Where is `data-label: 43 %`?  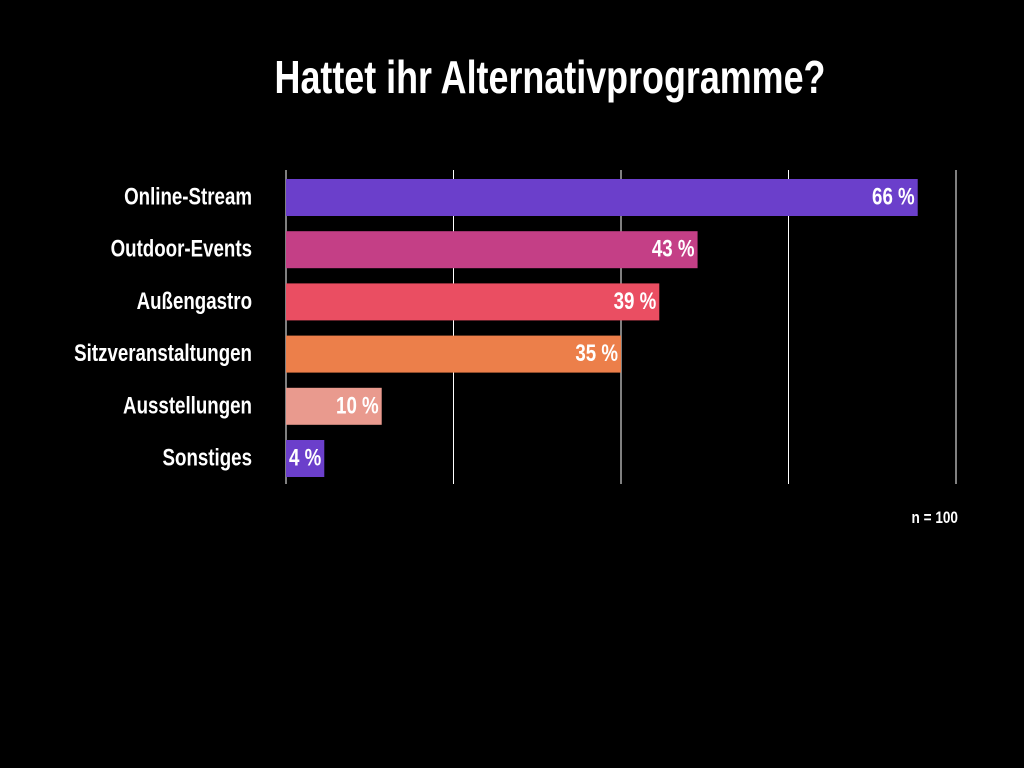
data-label: 43 % is located at coordinates (673, 249).